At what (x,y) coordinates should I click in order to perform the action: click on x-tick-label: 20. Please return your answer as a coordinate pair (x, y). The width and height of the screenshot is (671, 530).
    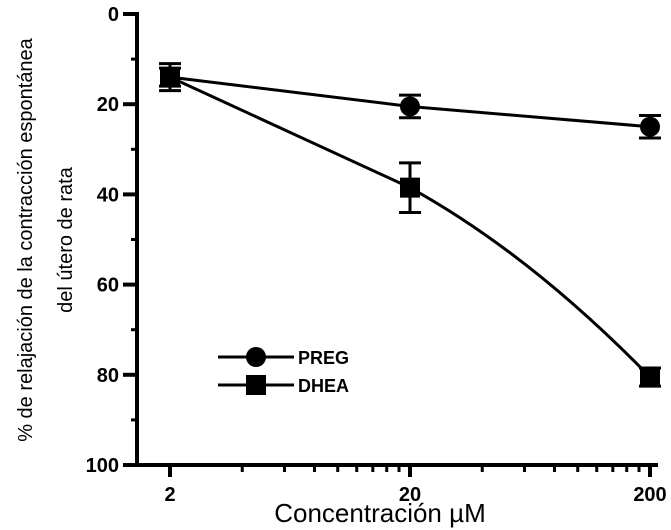
    Looking at the image, I should click on (410, 495).